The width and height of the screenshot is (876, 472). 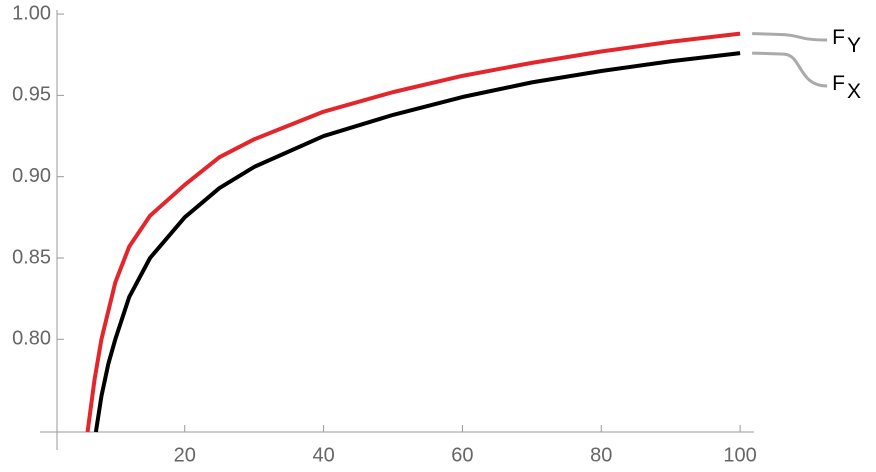 I want to click on x-tick-label: 60, so click(x=462, y=455).